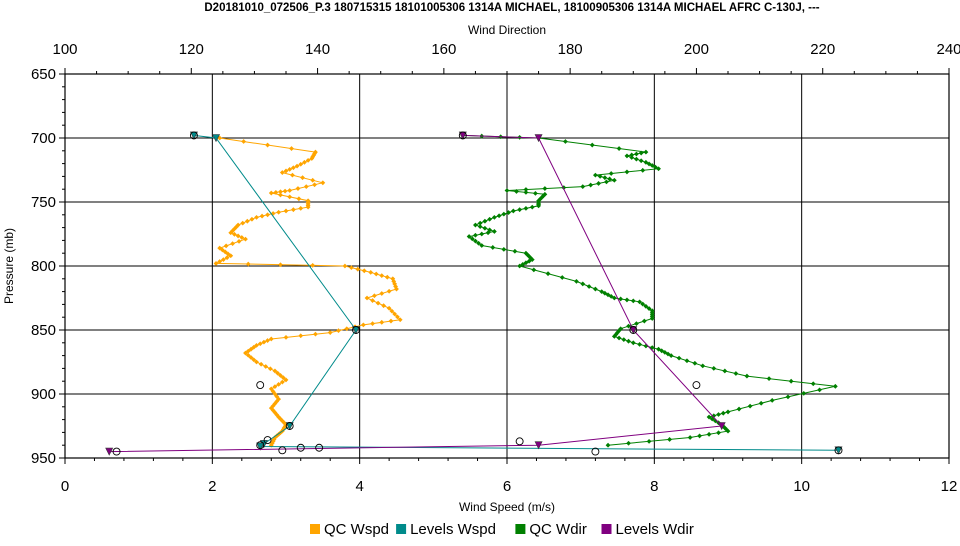 Image resolution: width=960 pixels, height=546 pixels. I want to click on x-bottom-tick-label: 12, so click(949, 486).